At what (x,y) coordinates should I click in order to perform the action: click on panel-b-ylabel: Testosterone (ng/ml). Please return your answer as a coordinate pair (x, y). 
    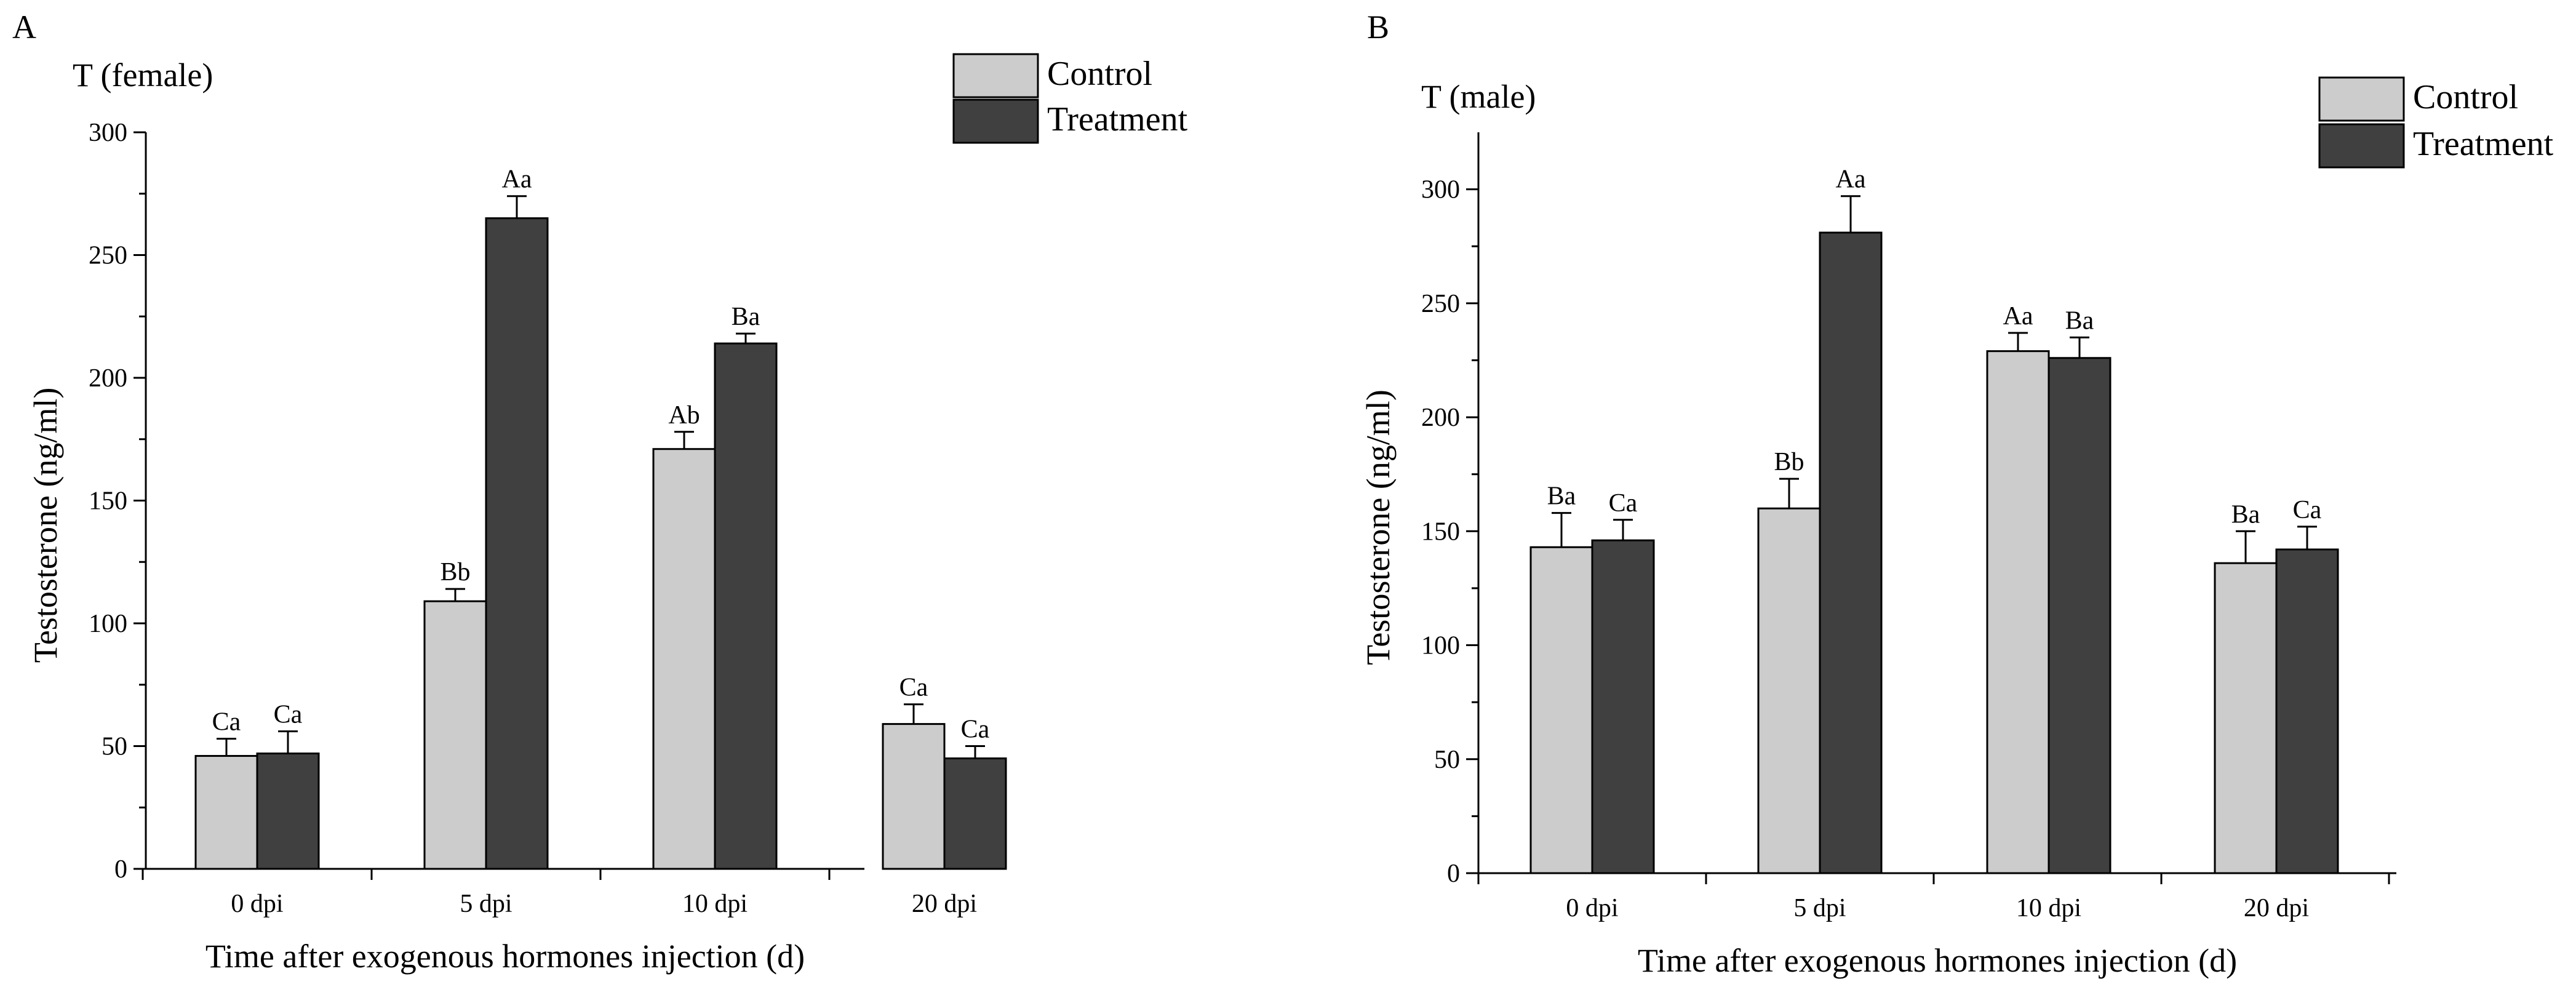
    Looking at the image, I should click on (1378, 527).